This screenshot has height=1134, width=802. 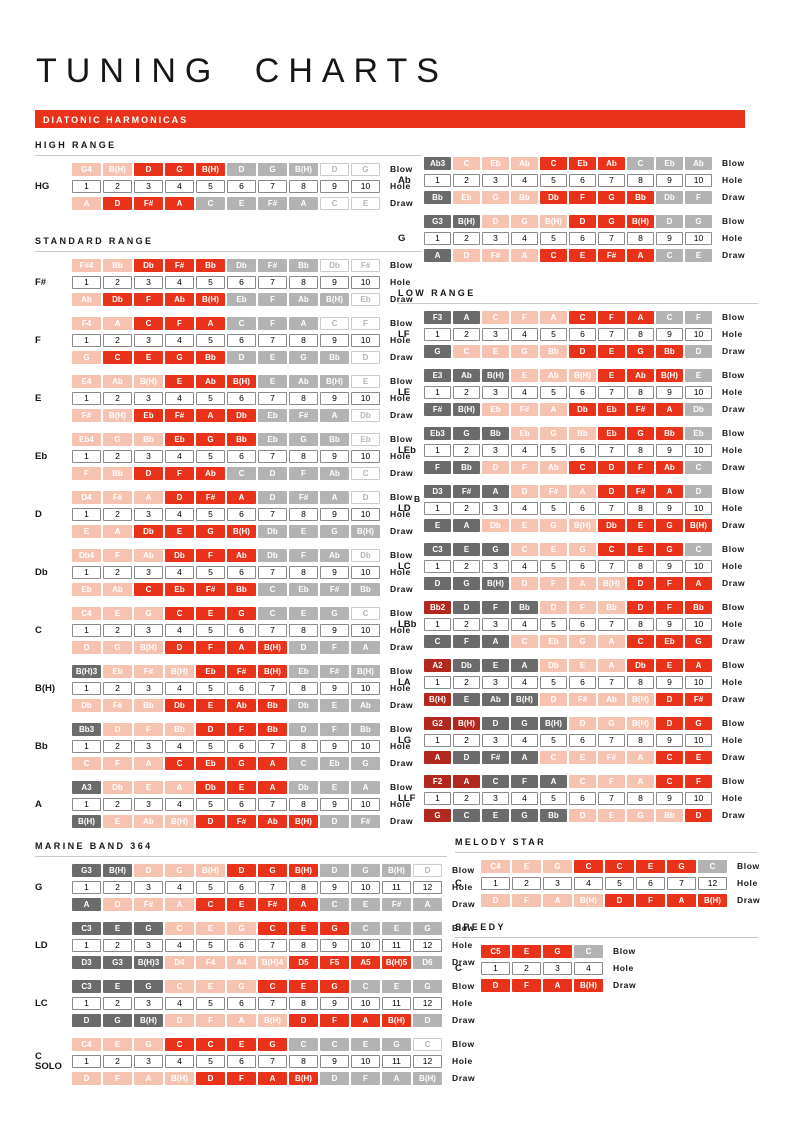 I want to click on section-title: LOW RANGE, so click(x=578, y=296).